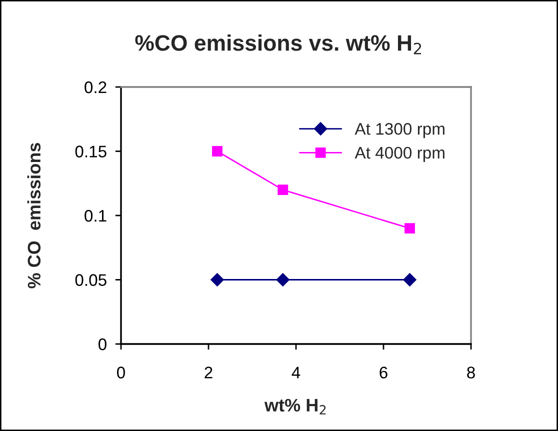 This screenshot has width=558, height=431. What do you see at coordinates (471, 372) in the screenshot?
I see `x-tick-label: 8` at bounding box center [471, 372].